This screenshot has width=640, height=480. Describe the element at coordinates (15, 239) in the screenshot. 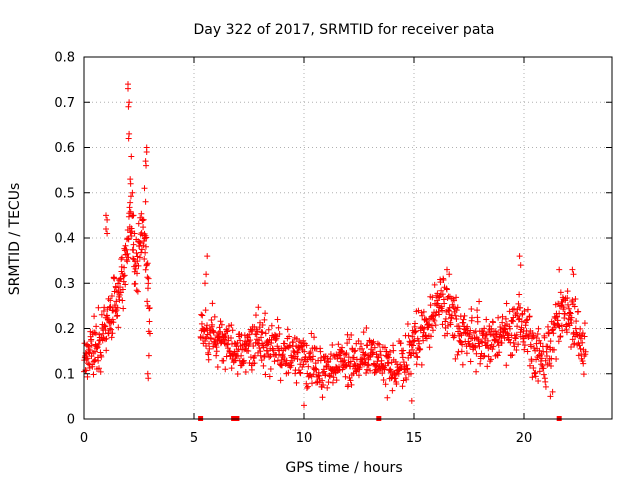

I see `y-axis-title: SRMTID / TECUs` at that location.